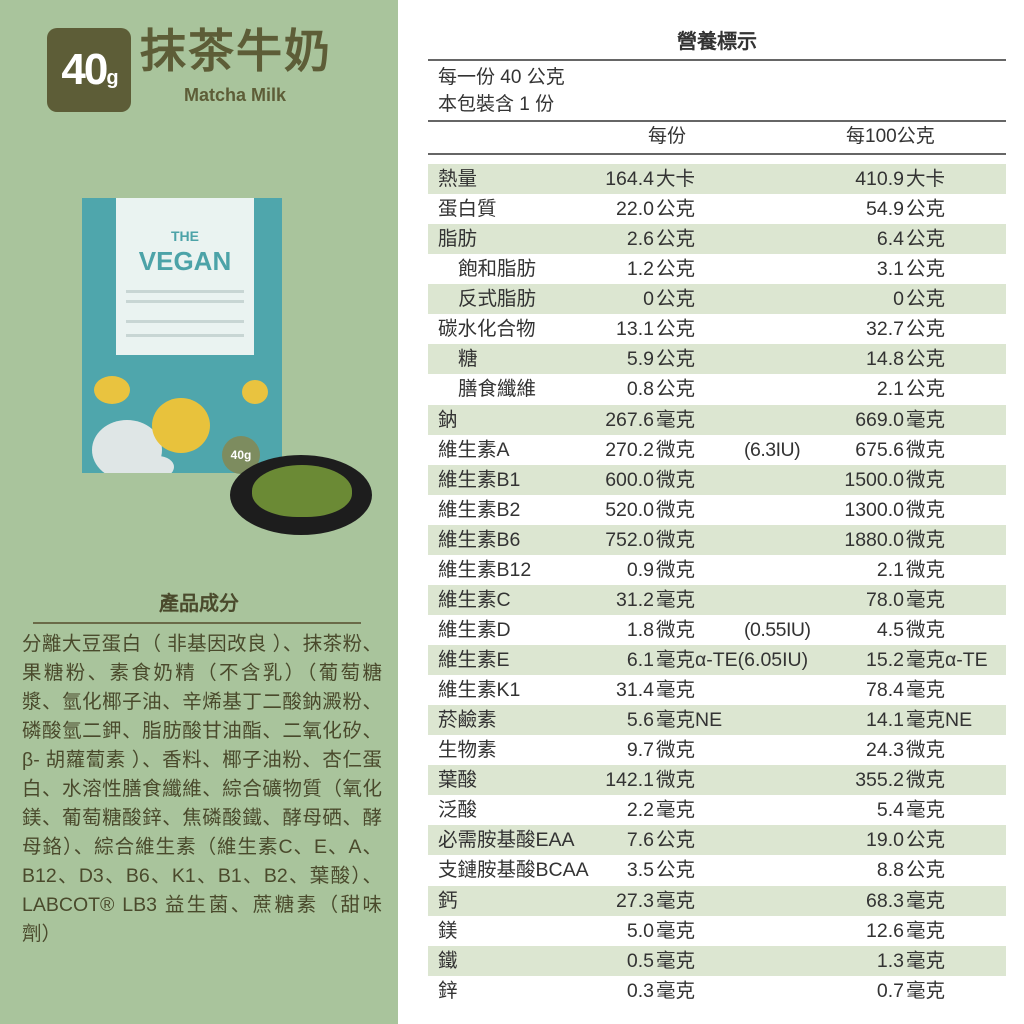 Image resolution: width=1024 pixels, height=1024 pixels. I want to click on per-100g-unit: 毫克NE, so click(939, 720).